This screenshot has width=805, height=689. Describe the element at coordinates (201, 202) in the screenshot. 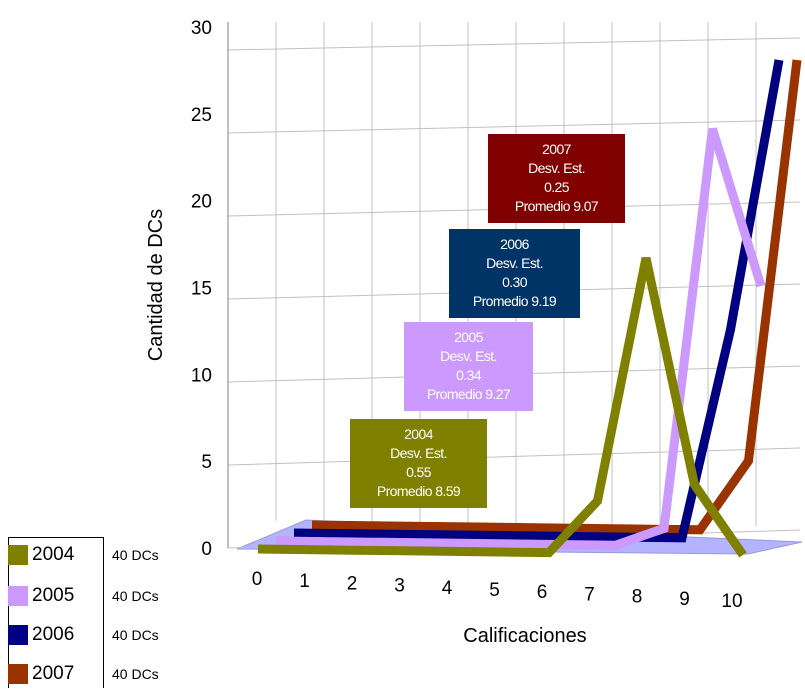

I see `y-tick-label: 20` at that location.